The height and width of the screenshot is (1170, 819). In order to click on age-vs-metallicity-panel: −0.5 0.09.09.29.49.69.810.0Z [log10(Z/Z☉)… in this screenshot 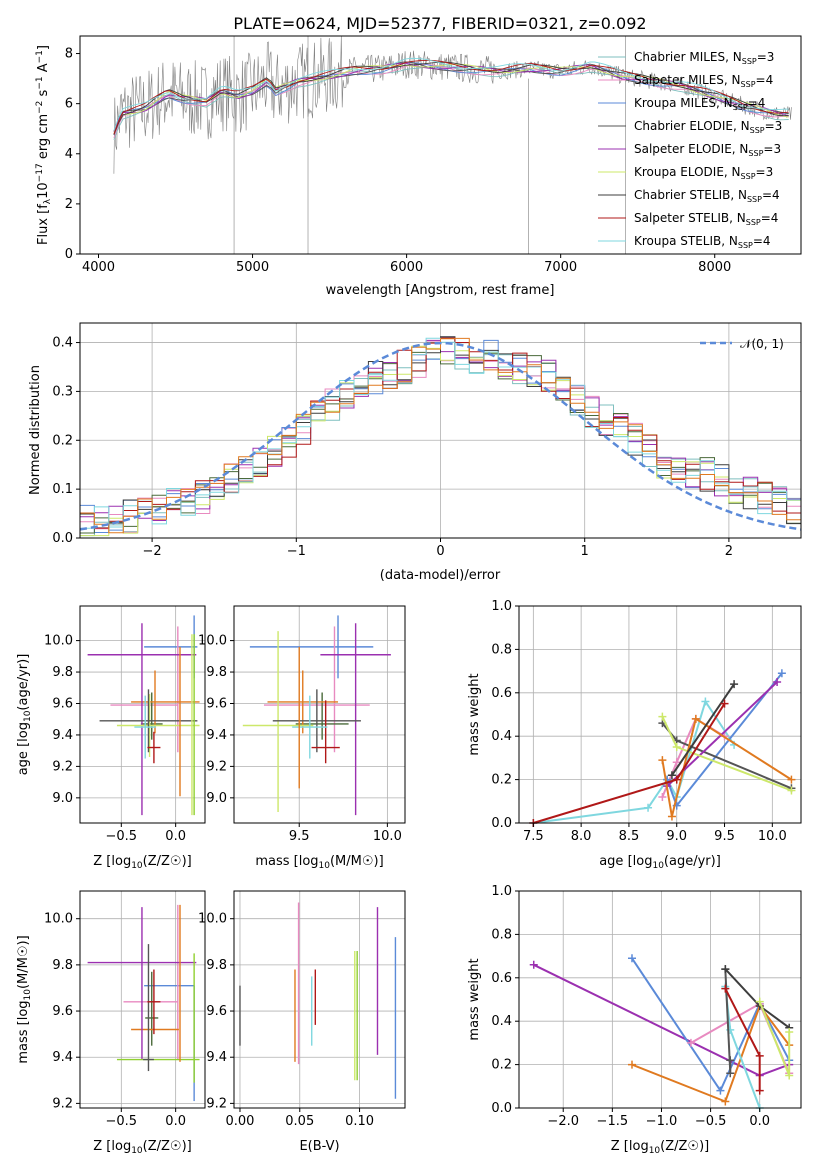, I will do `click(111, 738)`.